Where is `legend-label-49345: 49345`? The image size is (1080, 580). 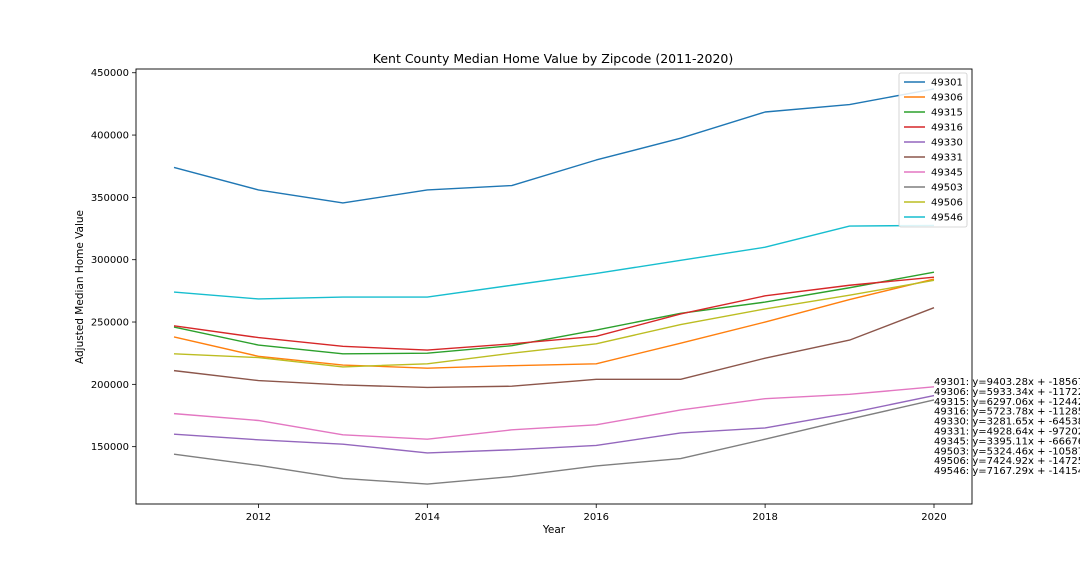
legend-label-49345: 49345 is located at coordinates (947, 173).